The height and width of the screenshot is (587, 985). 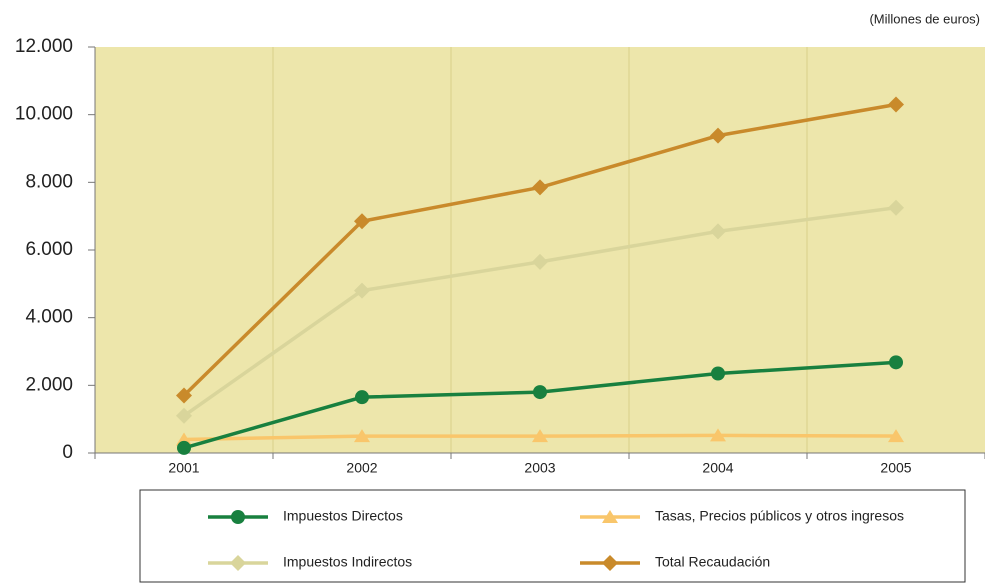 What do you see at coordinates (539, 468) in the screenshot?
I see `x-tick-label: 2003` at bounding box center [539, 468].